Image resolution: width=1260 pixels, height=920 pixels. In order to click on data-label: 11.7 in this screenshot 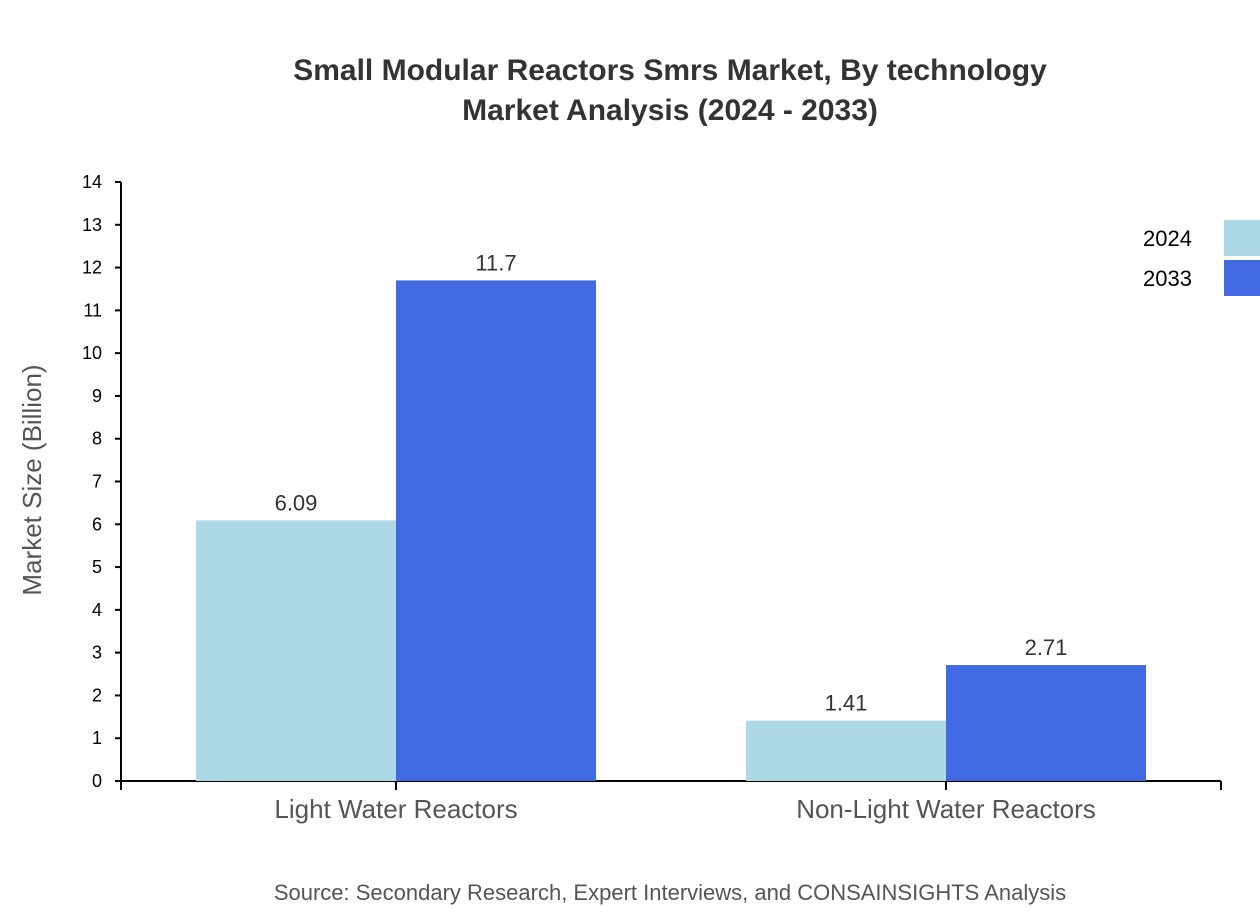, I will do `click(495, 262)`.